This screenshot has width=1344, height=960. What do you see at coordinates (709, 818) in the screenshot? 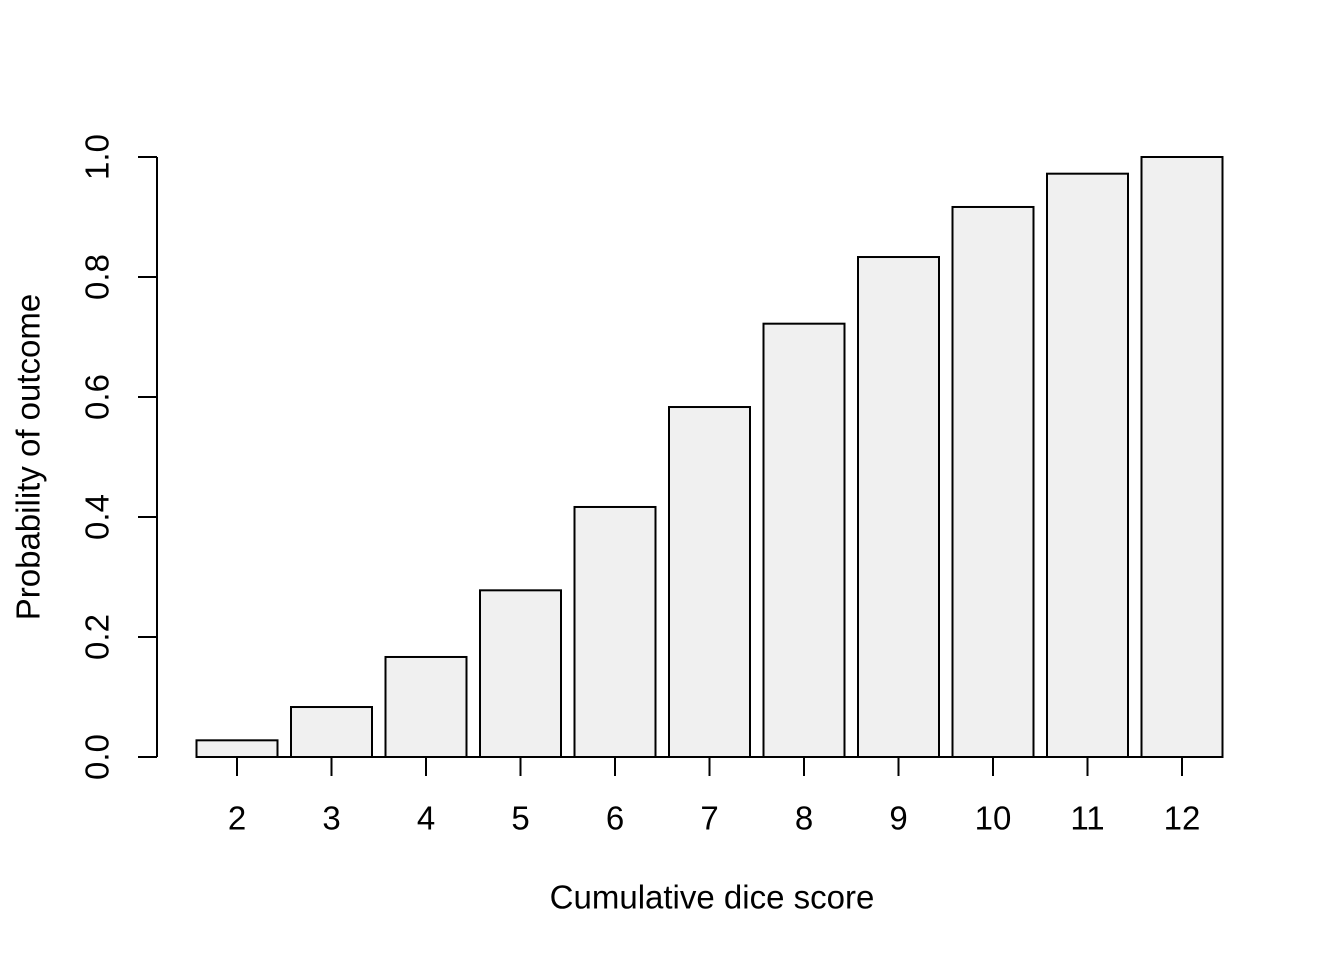
I see `x-tick-label: 7` at bounding box center [709, 818].